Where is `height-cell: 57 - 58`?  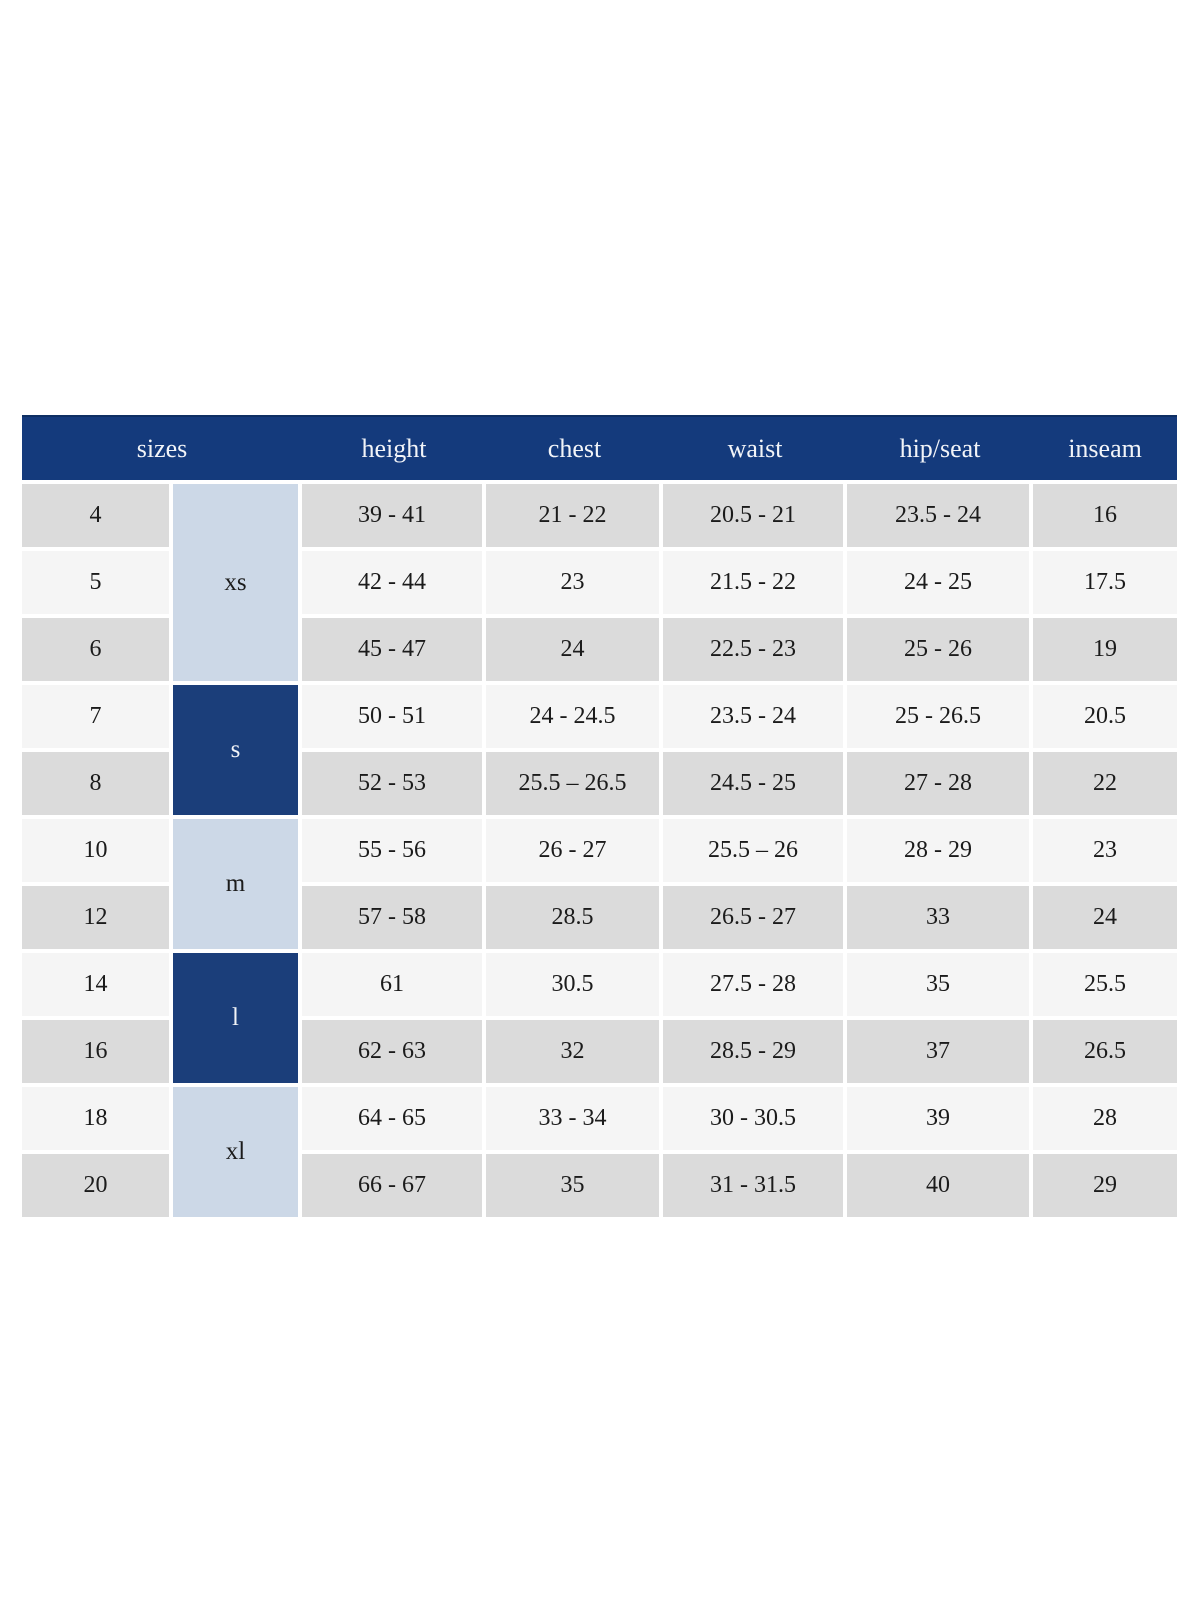
height-cell: 57 - 58 is located at coordinates (394, 919).